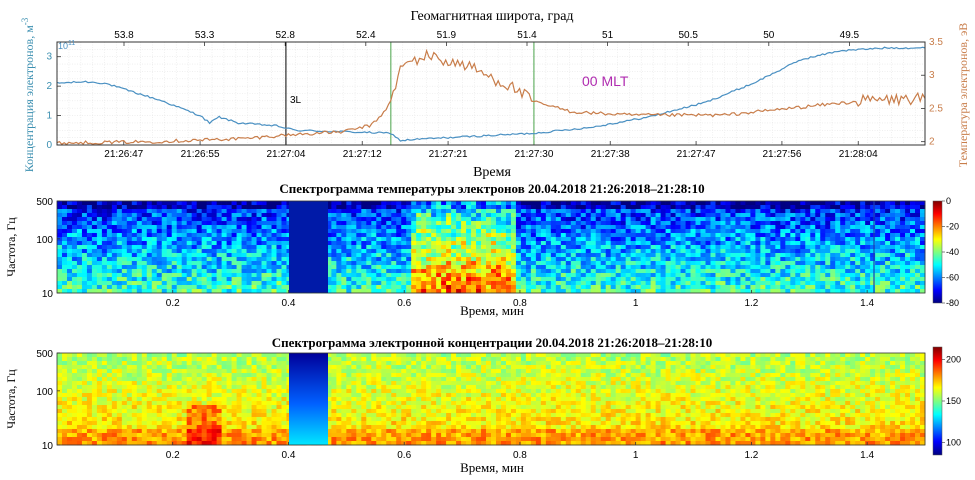 This screenshot has width=975, height=480. What do you see at coordinates (936, 108) in the screenshot?
I see `y2-tick-label: 2.5` at bounding box center [936, 108].